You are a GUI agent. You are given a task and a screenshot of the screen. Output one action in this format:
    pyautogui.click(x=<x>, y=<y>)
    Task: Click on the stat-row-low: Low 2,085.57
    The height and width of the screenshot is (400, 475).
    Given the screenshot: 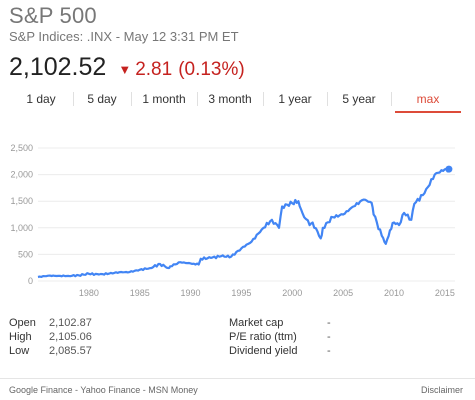 What is the action you would take?
    pyautogui.click(x=50, y=351)
    